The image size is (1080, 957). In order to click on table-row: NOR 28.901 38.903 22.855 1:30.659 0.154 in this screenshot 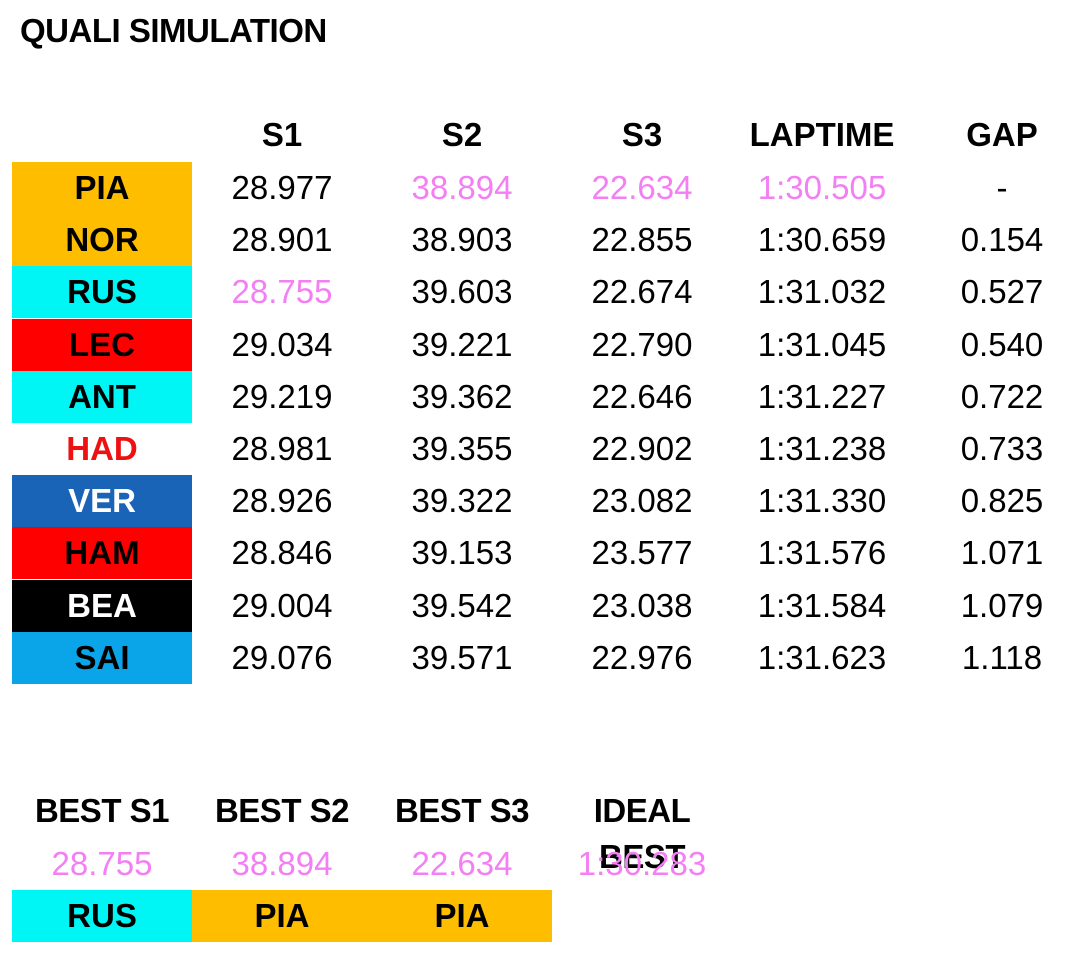, I will do `click(540, 240)`.